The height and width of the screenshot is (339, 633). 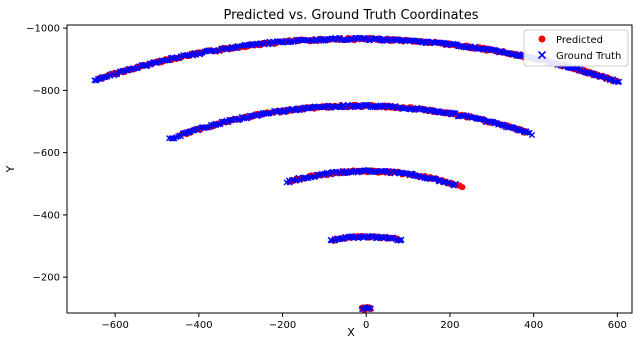 What do you see at coordinates (46, 91) in the screenshot?
I see `y-tick-label: −800` at bounding box center [46, 91].